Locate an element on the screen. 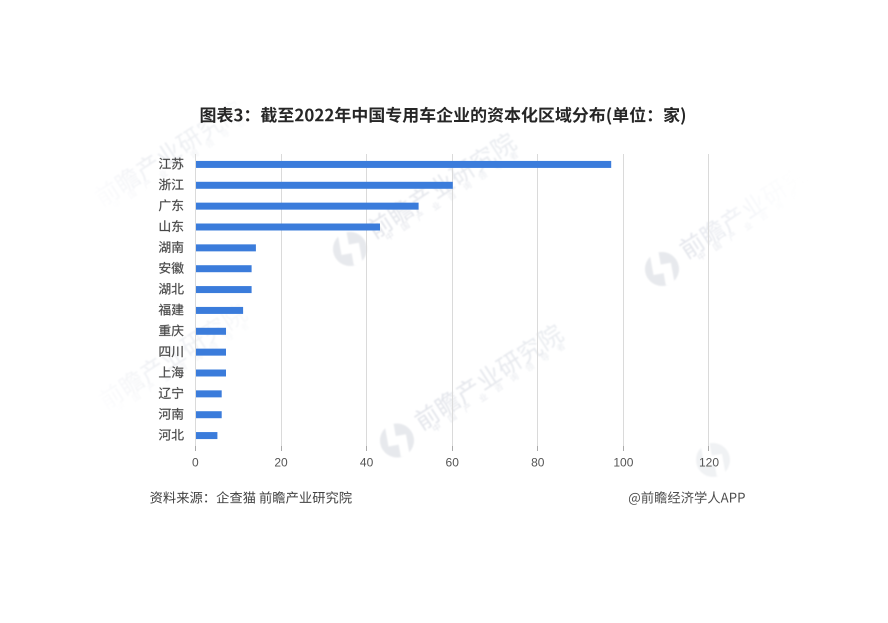 This screenshot has width=888, height=623. svg-text: 0 is located at coordinates (195, 463).